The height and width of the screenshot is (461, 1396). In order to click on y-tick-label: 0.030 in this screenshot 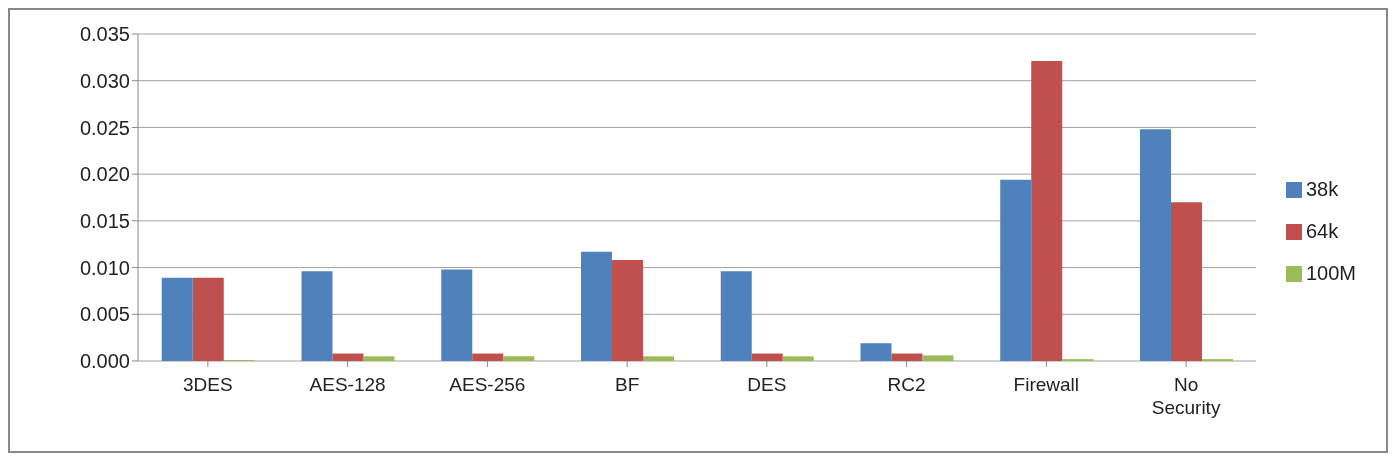, I will do `click(104, 80)`.